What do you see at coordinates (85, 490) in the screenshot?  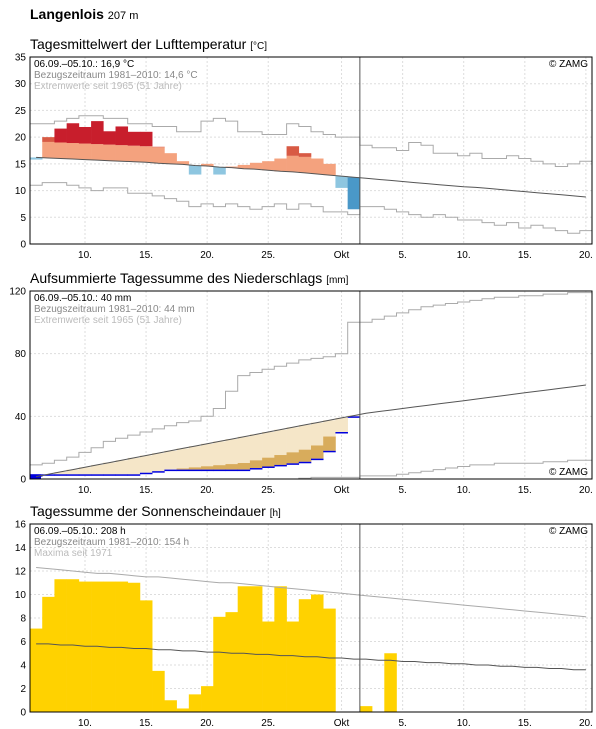 I see `precipitation-xtick-label: 10.` at bounding box center [85, 490].